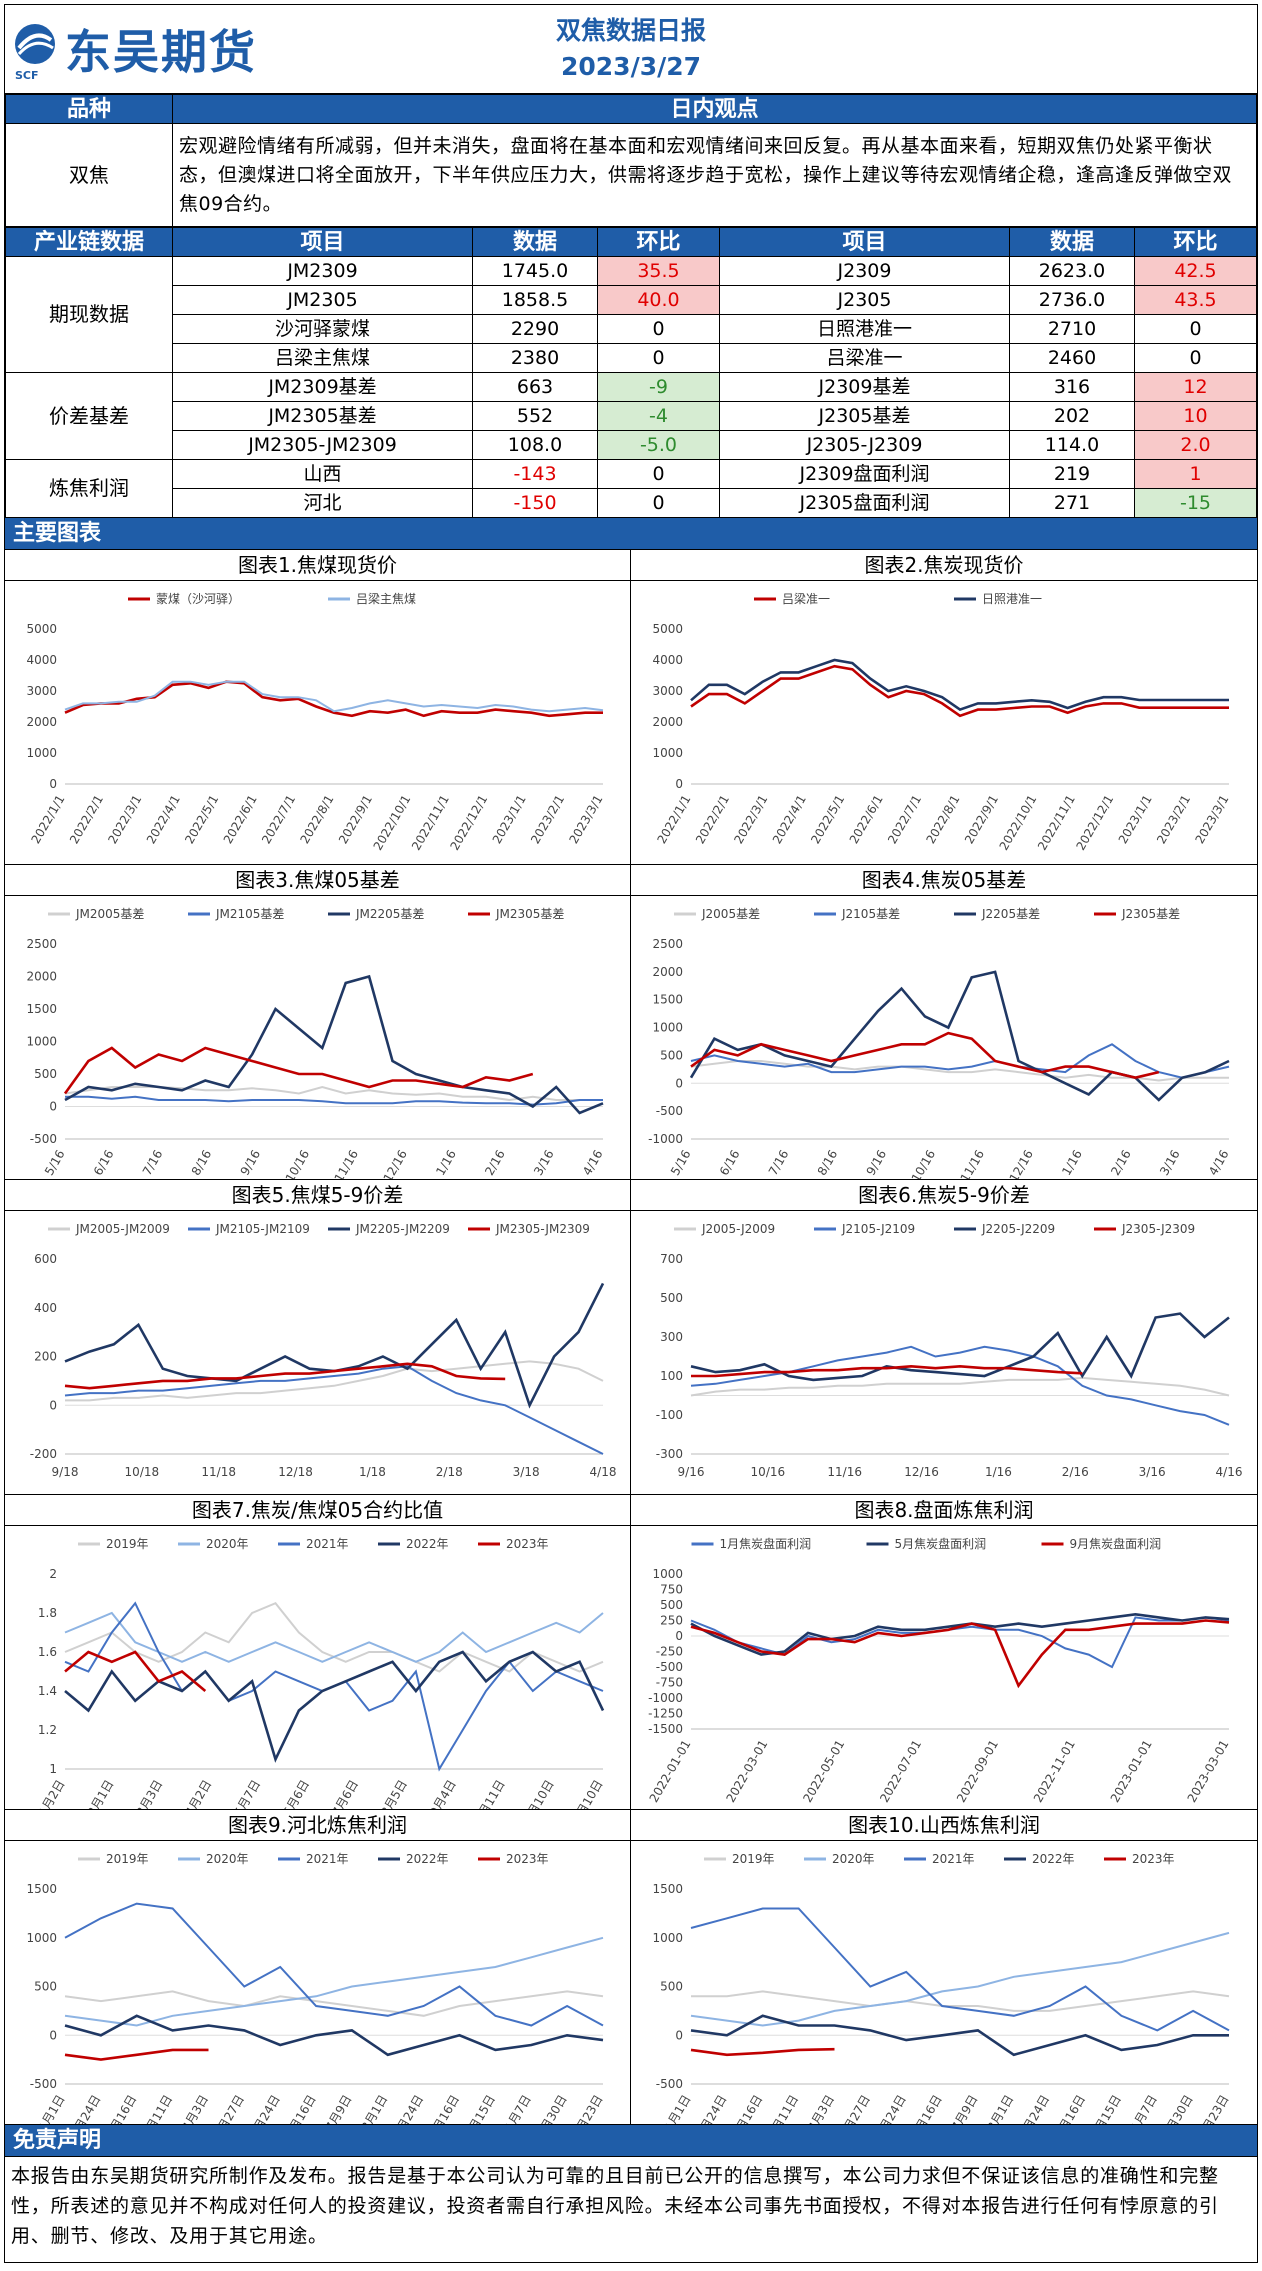  I want to click on legend-label: 2023年, so click(527, 1859).